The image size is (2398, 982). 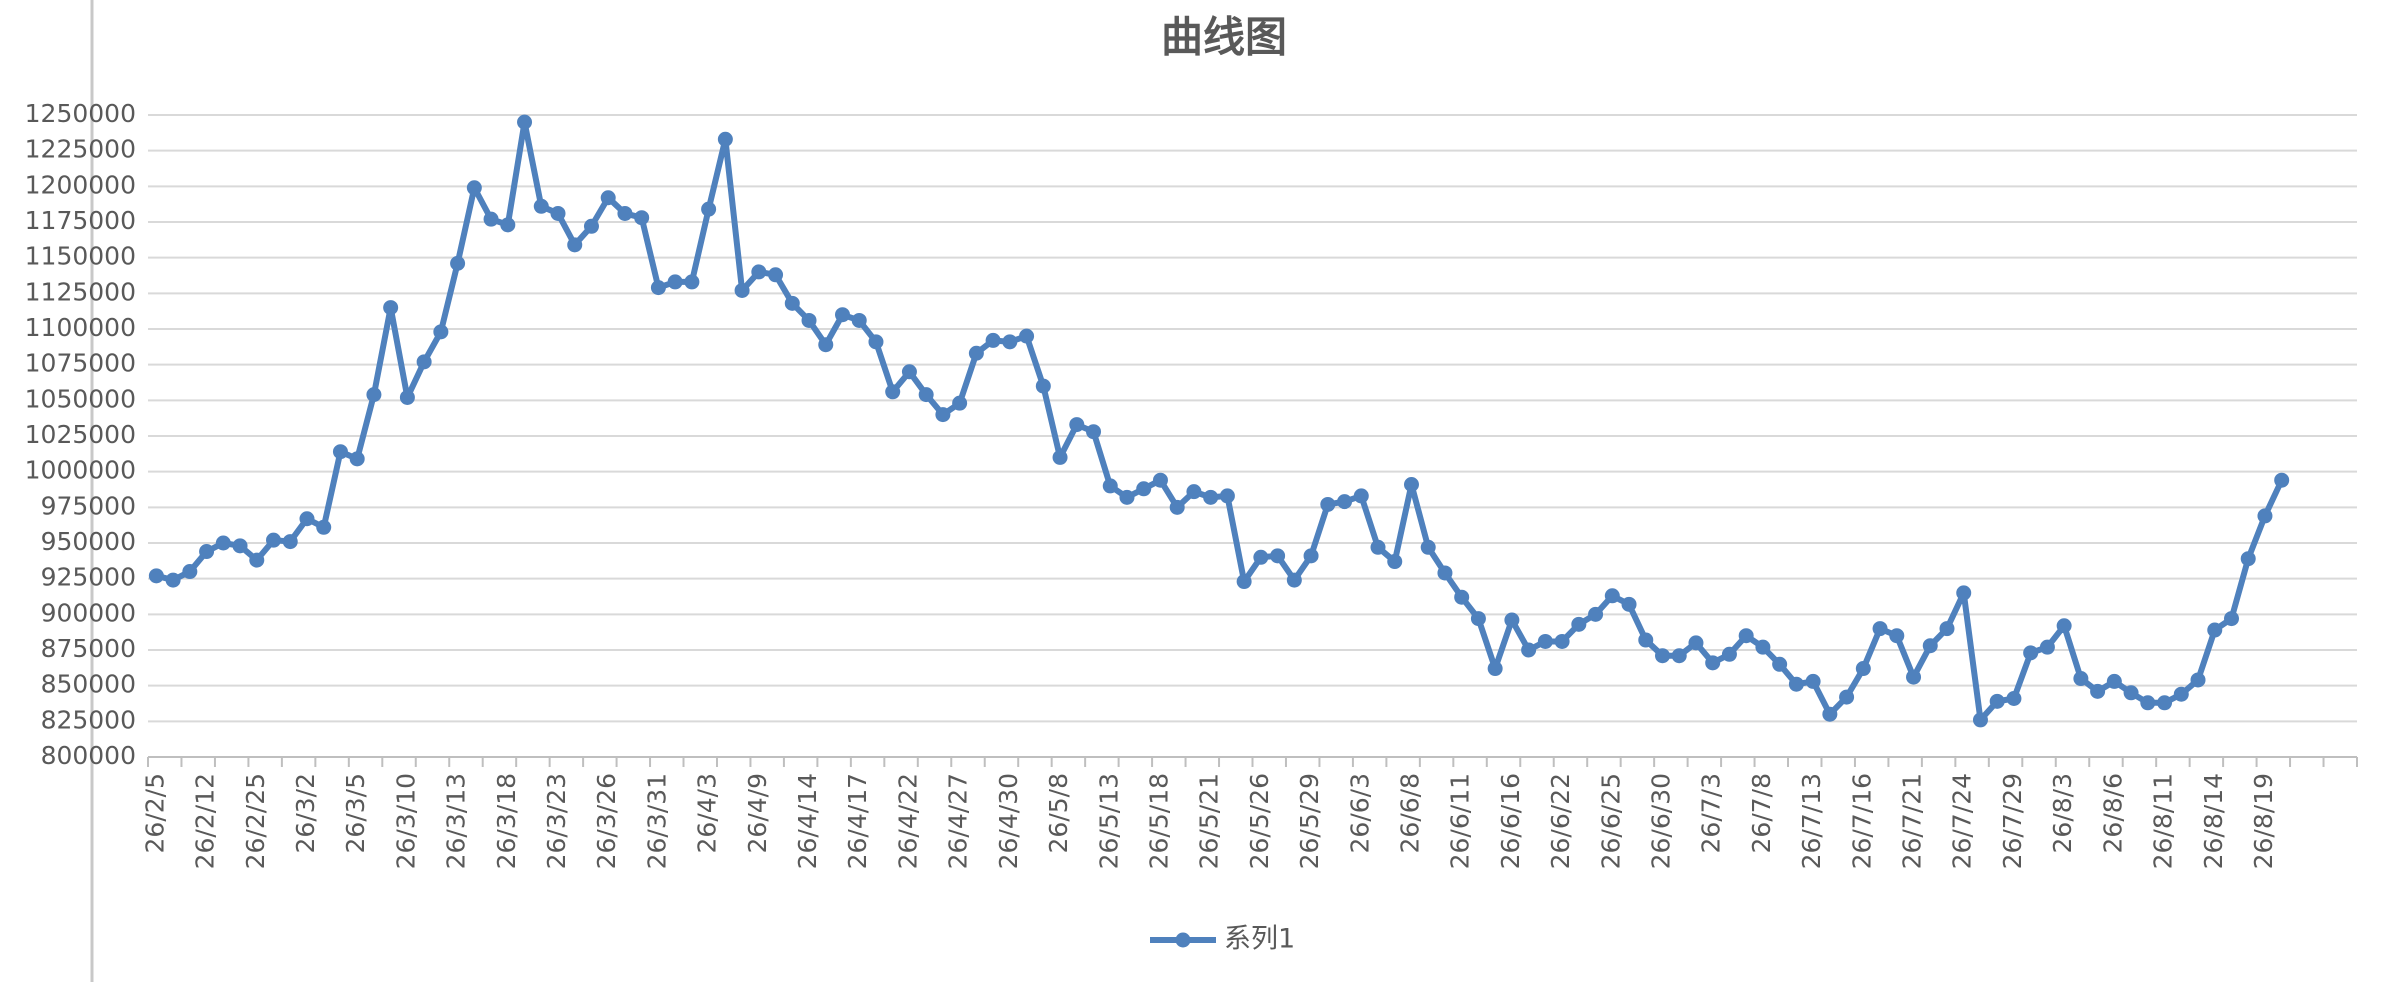 What do you see at coordinates (1460, 821) in the screenshot?
I see `x-tick-label: 26/6/11` at bounding box center [1460, 821].